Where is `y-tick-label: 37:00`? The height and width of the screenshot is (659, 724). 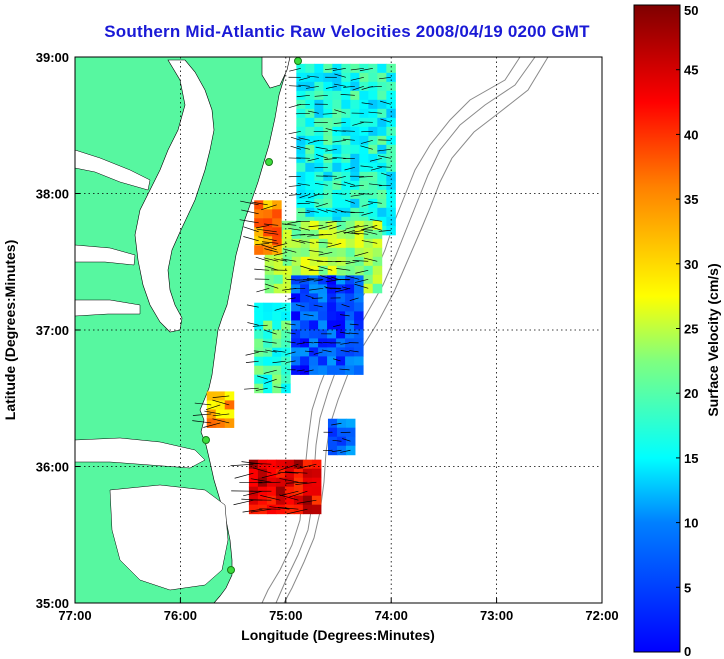
y-tick-label: 37:00 is located at coordinates (52, 330).